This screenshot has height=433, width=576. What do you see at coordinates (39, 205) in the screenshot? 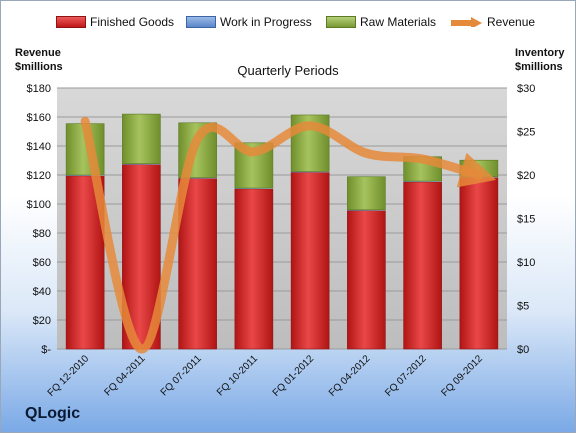
I see `left-tick-label: $100` at bounding box center [39, 205].